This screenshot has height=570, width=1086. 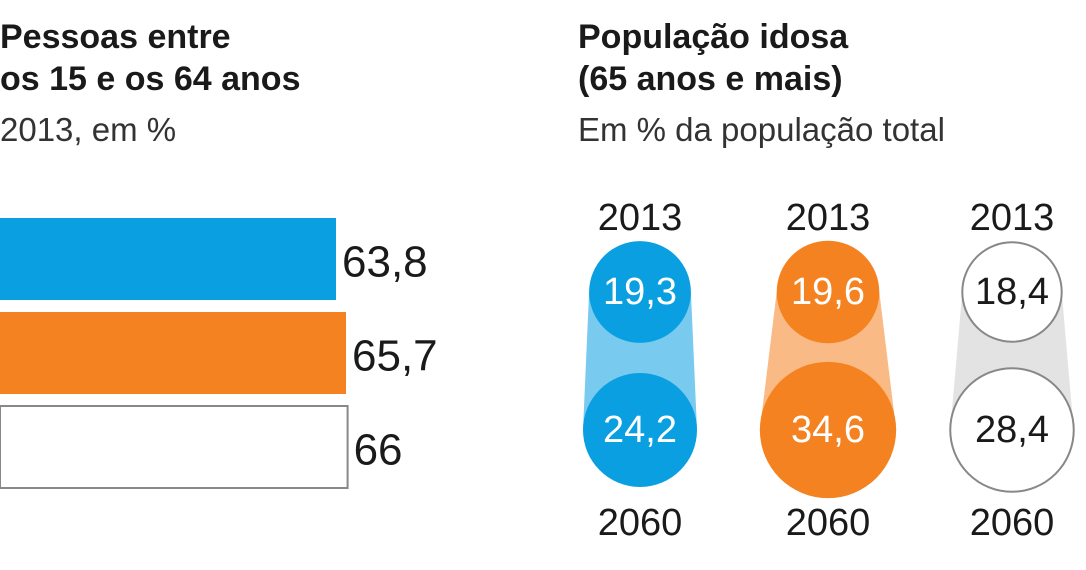 I want to click on bar-chart-title-line2: os 15 e os 64 anos, so click(x=150, y=79).